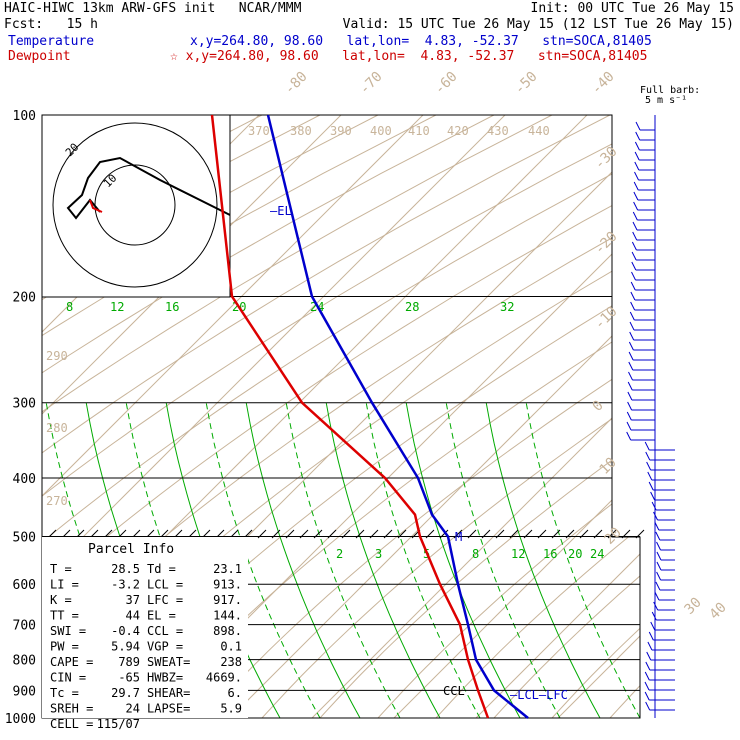 Image resolution: width=740 pixels, height=740 pixels. Describe the element at coordinates (597, 554) in the screenshot. I see `mixing-ratio-label: 24` at that location.